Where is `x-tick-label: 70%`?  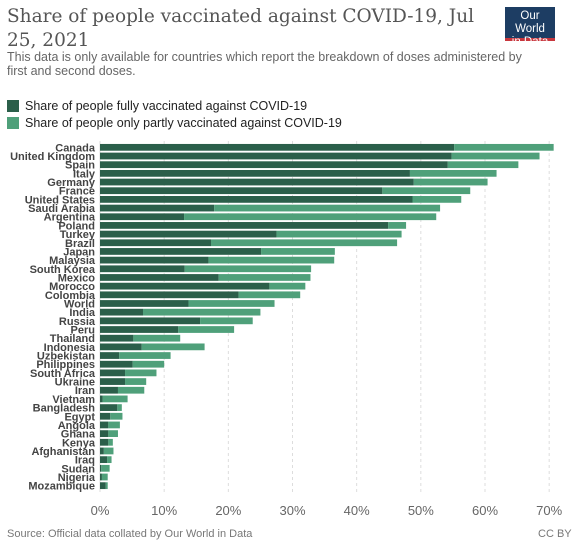 x-tick-label: 70% is located at coordinates (549, 510).